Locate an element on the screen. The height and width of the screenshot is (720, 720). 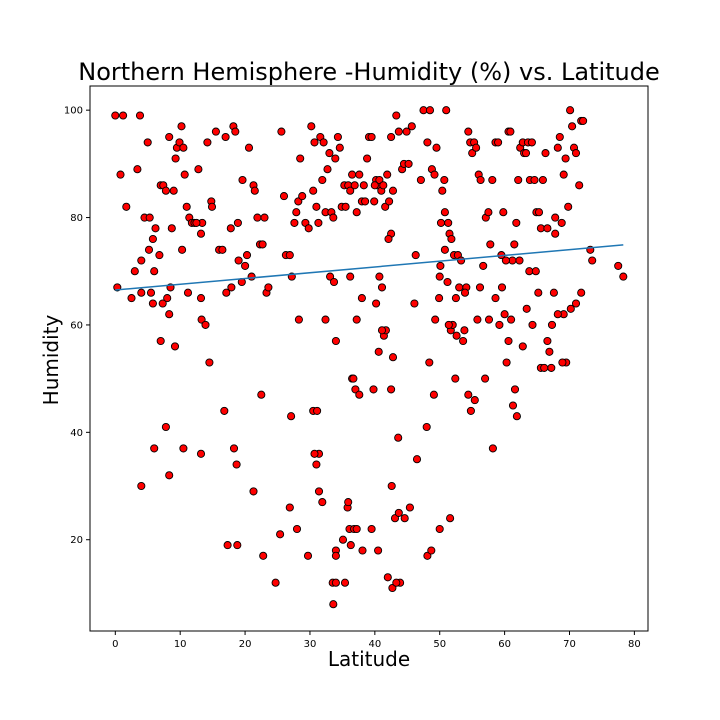
x-tick-label-40: 40 is located at coordinates (374, 644).